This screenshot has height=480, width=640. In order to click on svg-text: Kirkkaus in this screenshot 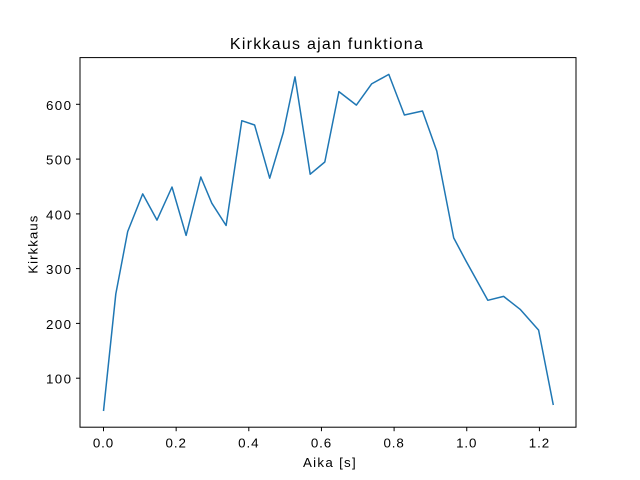, I will do `click(32, 244)`.